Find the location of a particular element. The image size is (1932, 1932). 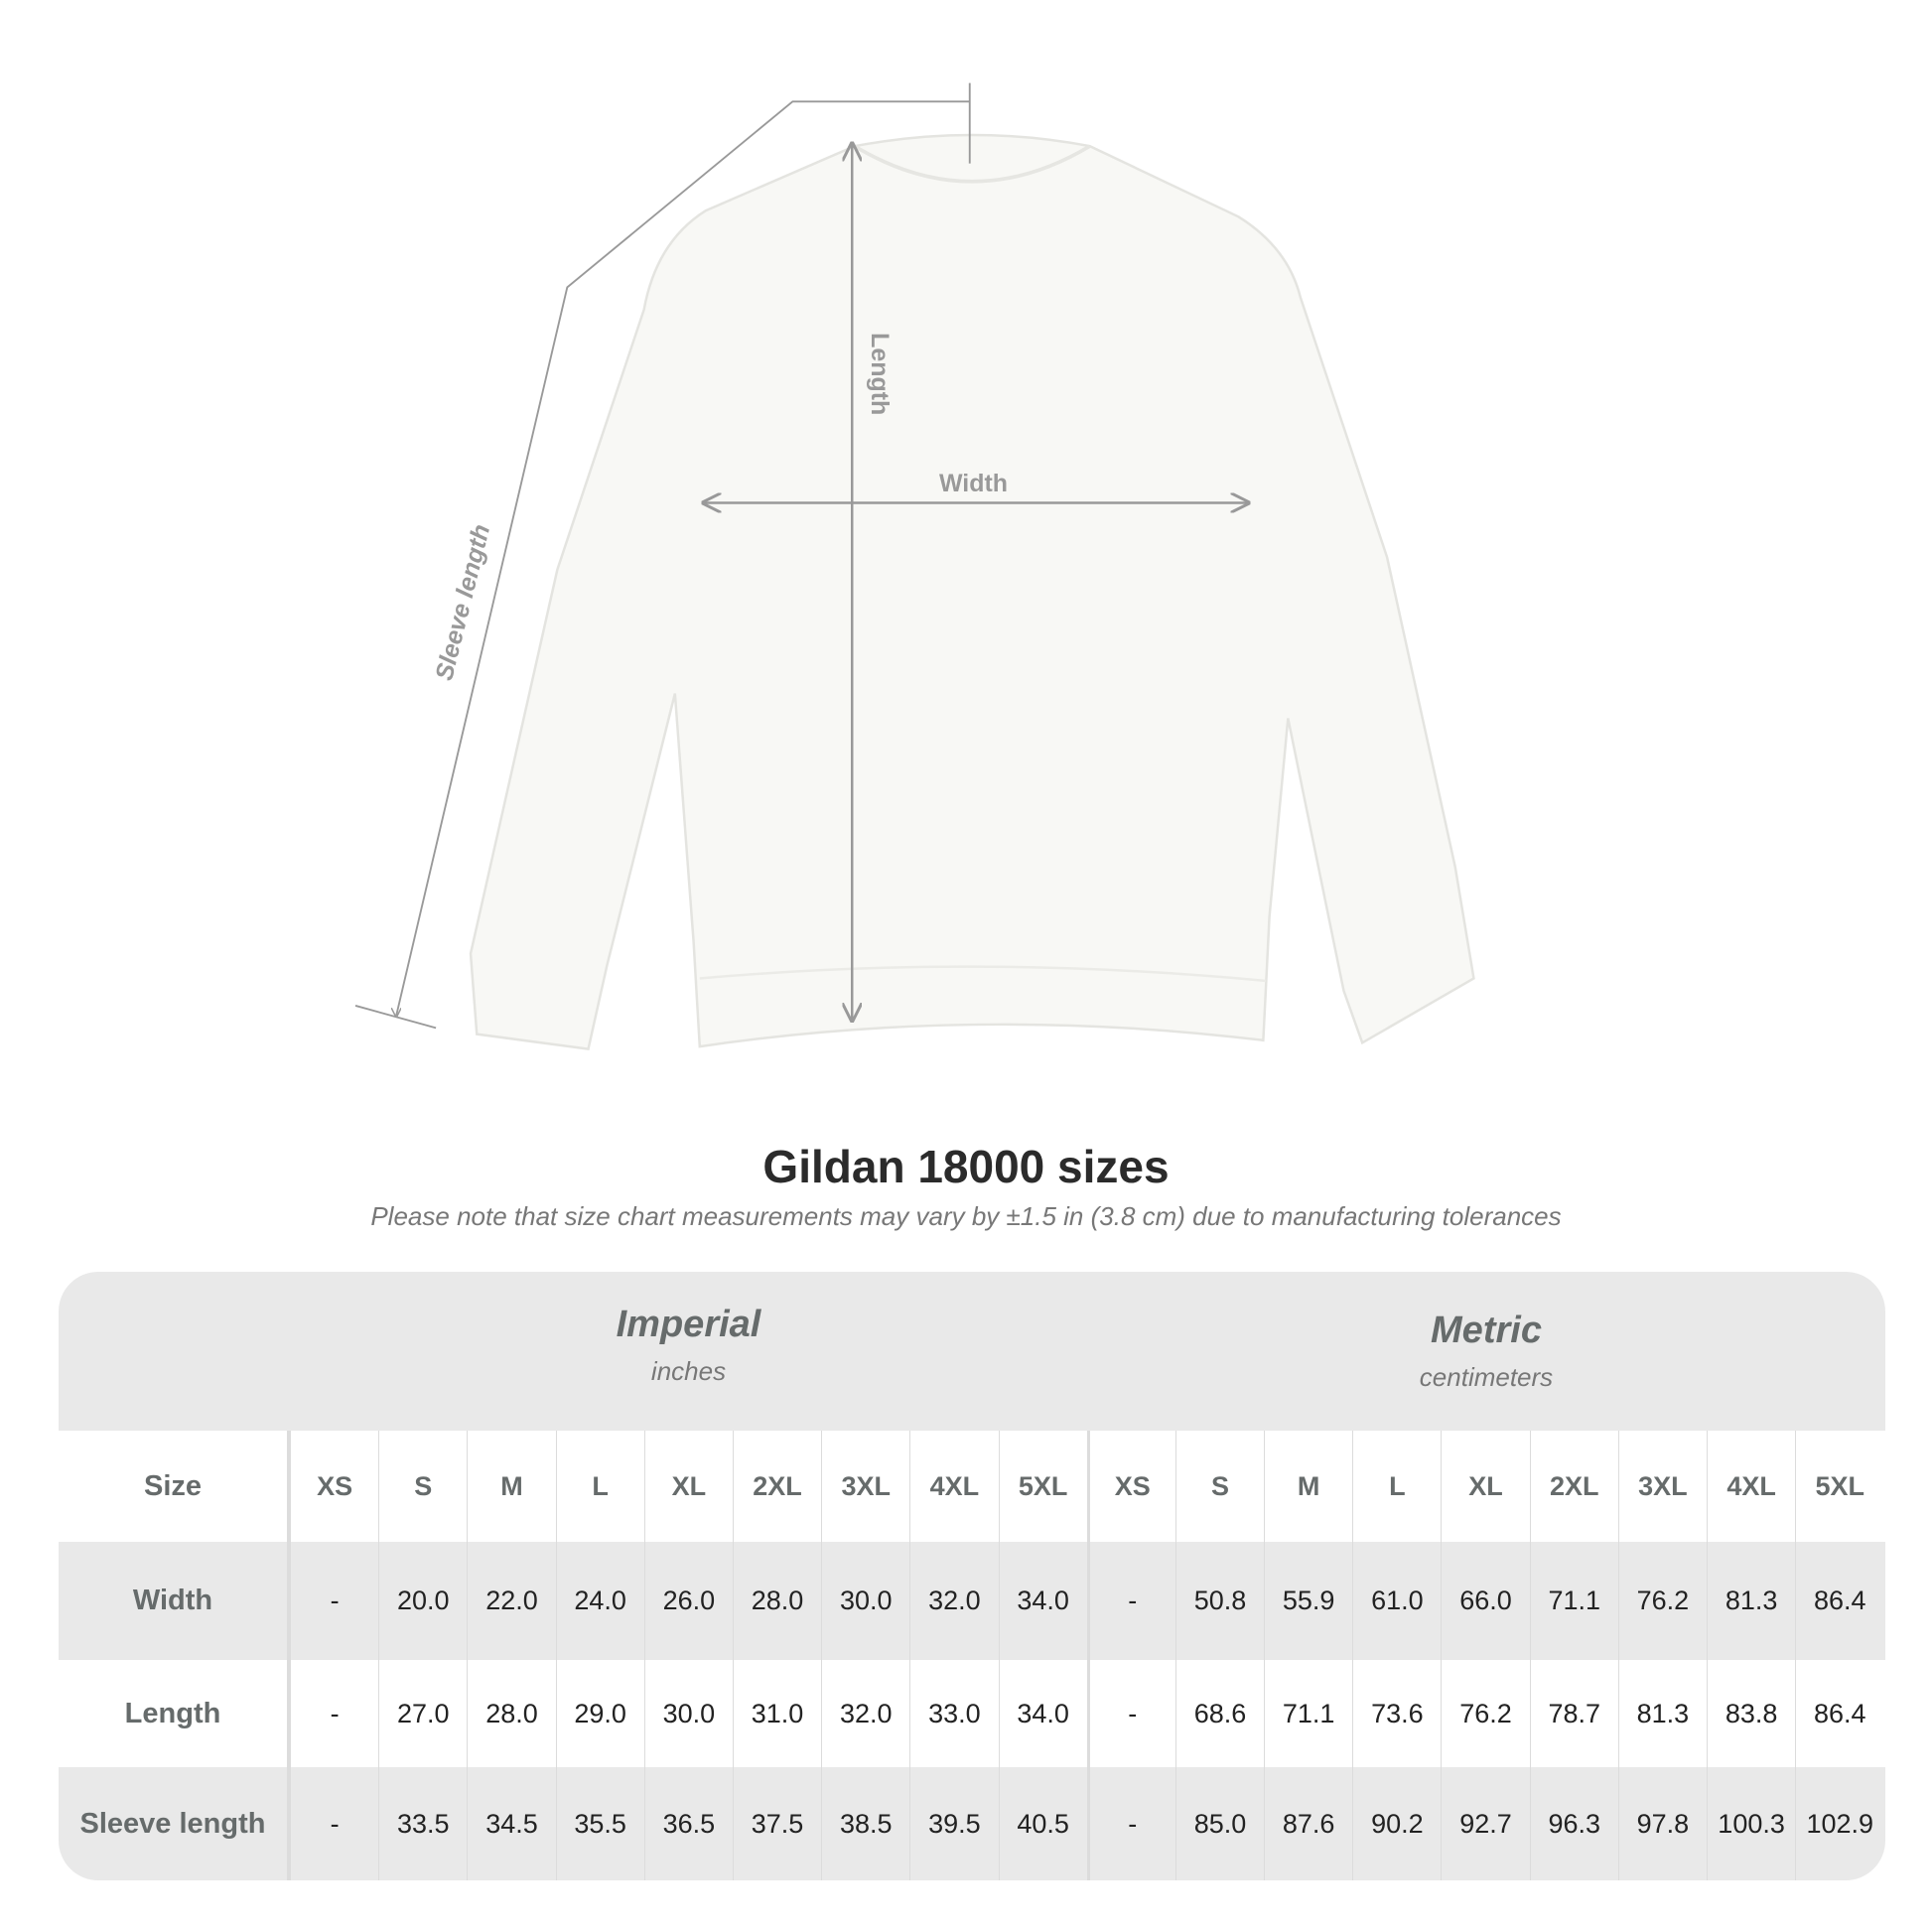

table-cell: 92.7 is located at coordinates (1485, 1823).